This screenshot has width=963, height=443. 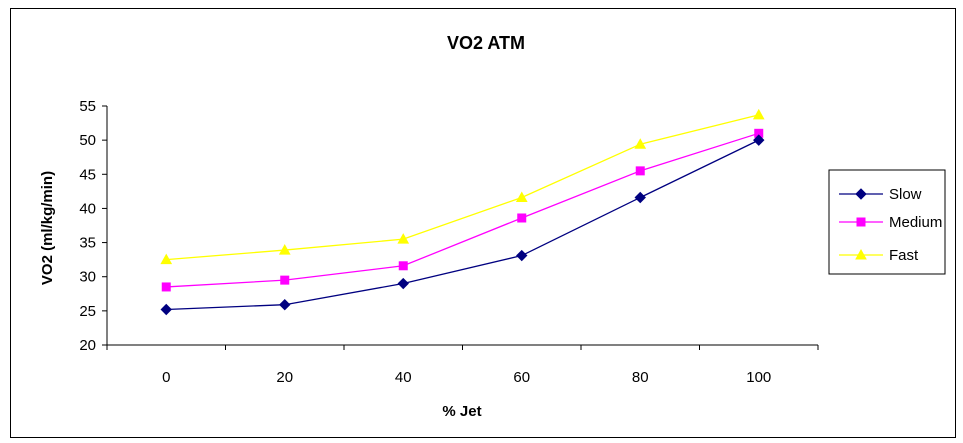 What do you see at coordinates (758, 377) in the screenshot?
I see `x-tick-label: 100` at bounding box center [758, 377].